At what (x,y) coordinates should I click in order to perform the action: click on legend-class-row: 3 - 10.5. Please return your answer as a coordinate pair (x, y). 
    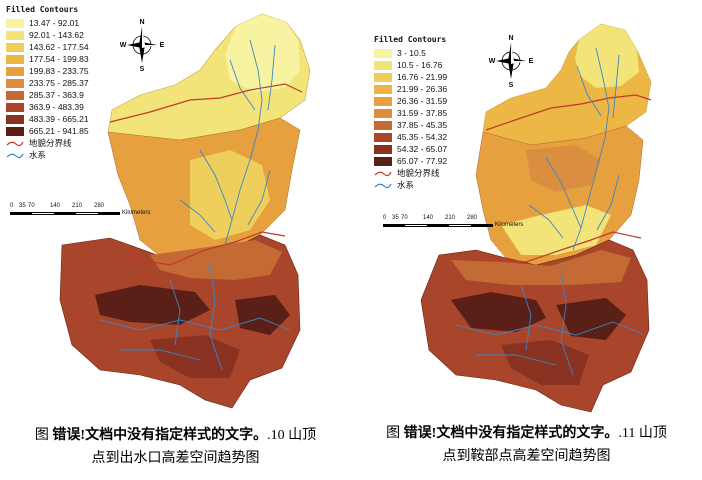
    Looking at the image, I should click on (410, 53).